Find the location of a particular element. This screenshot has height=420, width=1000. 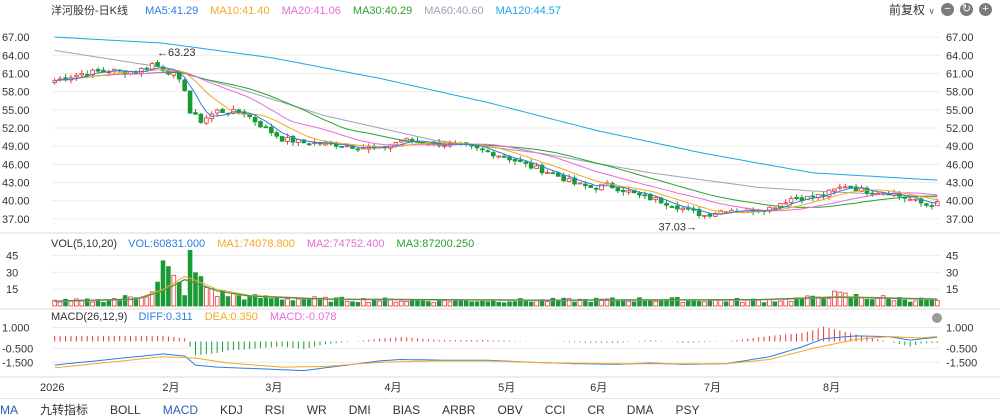

x-axis-label: 6月 is located at coordinates (598, 388).